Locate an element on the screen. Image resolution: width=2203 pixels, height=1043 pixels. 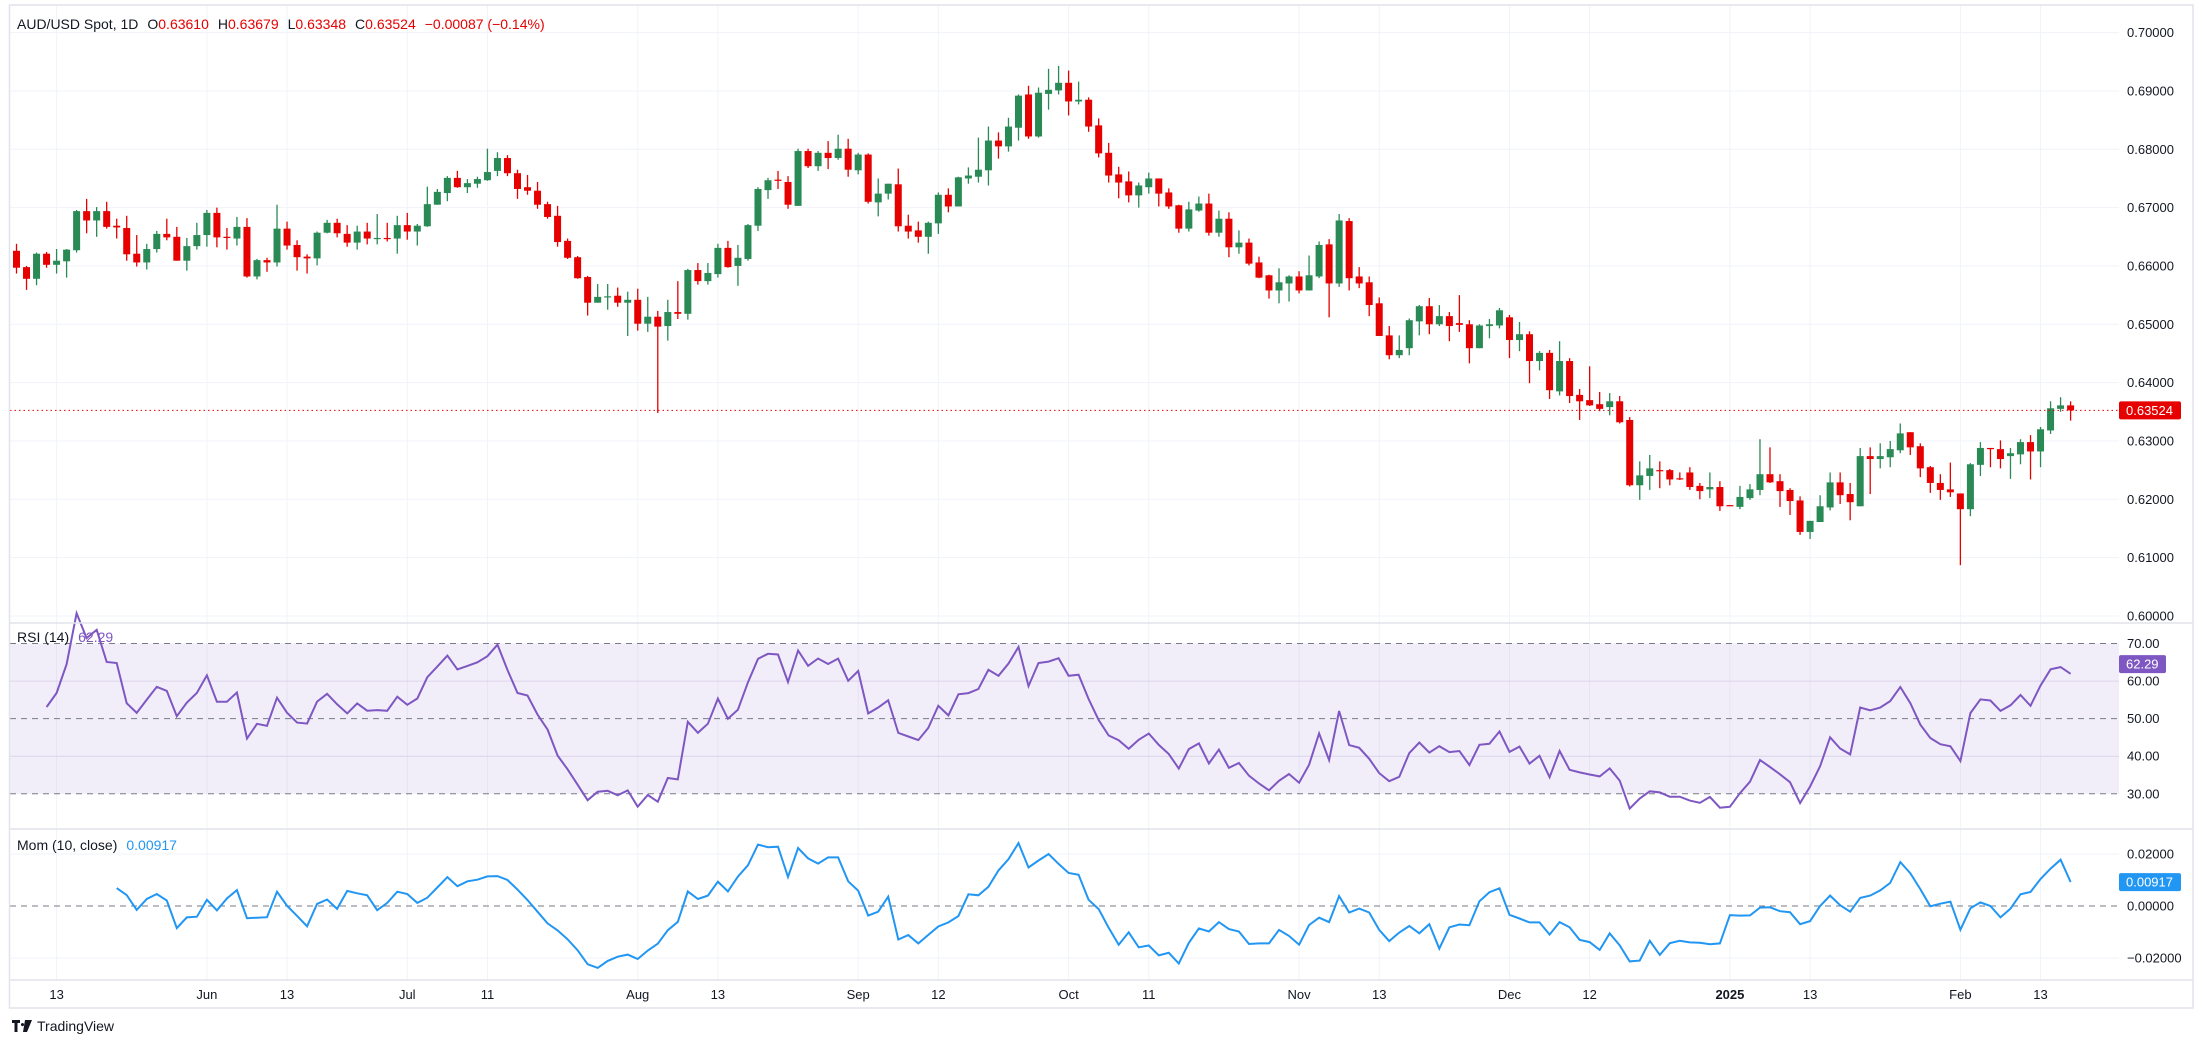
time-tick-label: 12 is located at coordinates (938, 994).